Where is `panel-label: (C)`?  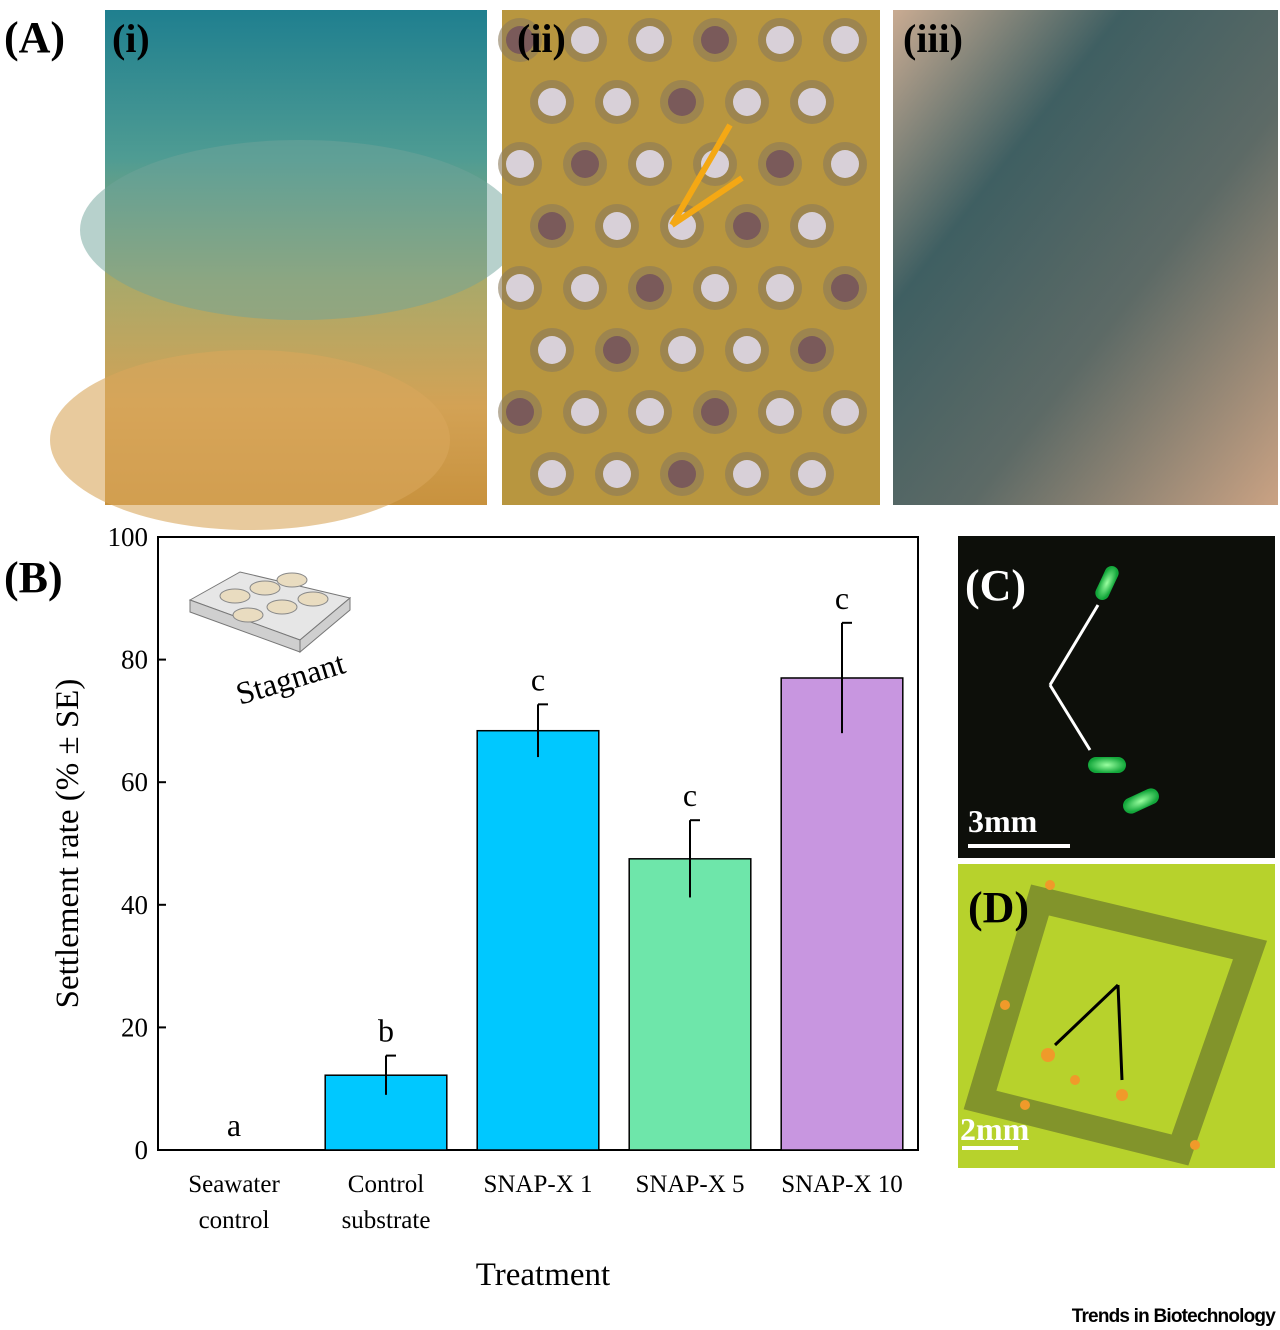
panel-label: (C) is located at coordinates (995, 585).